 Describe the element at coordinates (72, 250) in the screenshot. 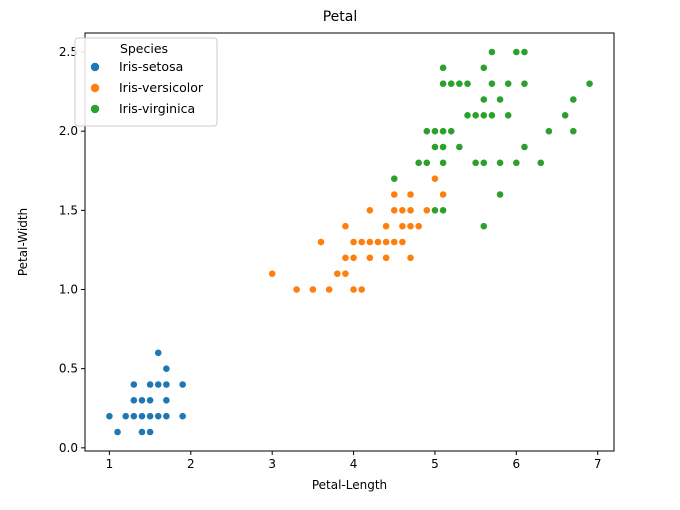

I see `y-axis: 0.0 0.5 1.0 1.5 2.0 2.5` at that location.